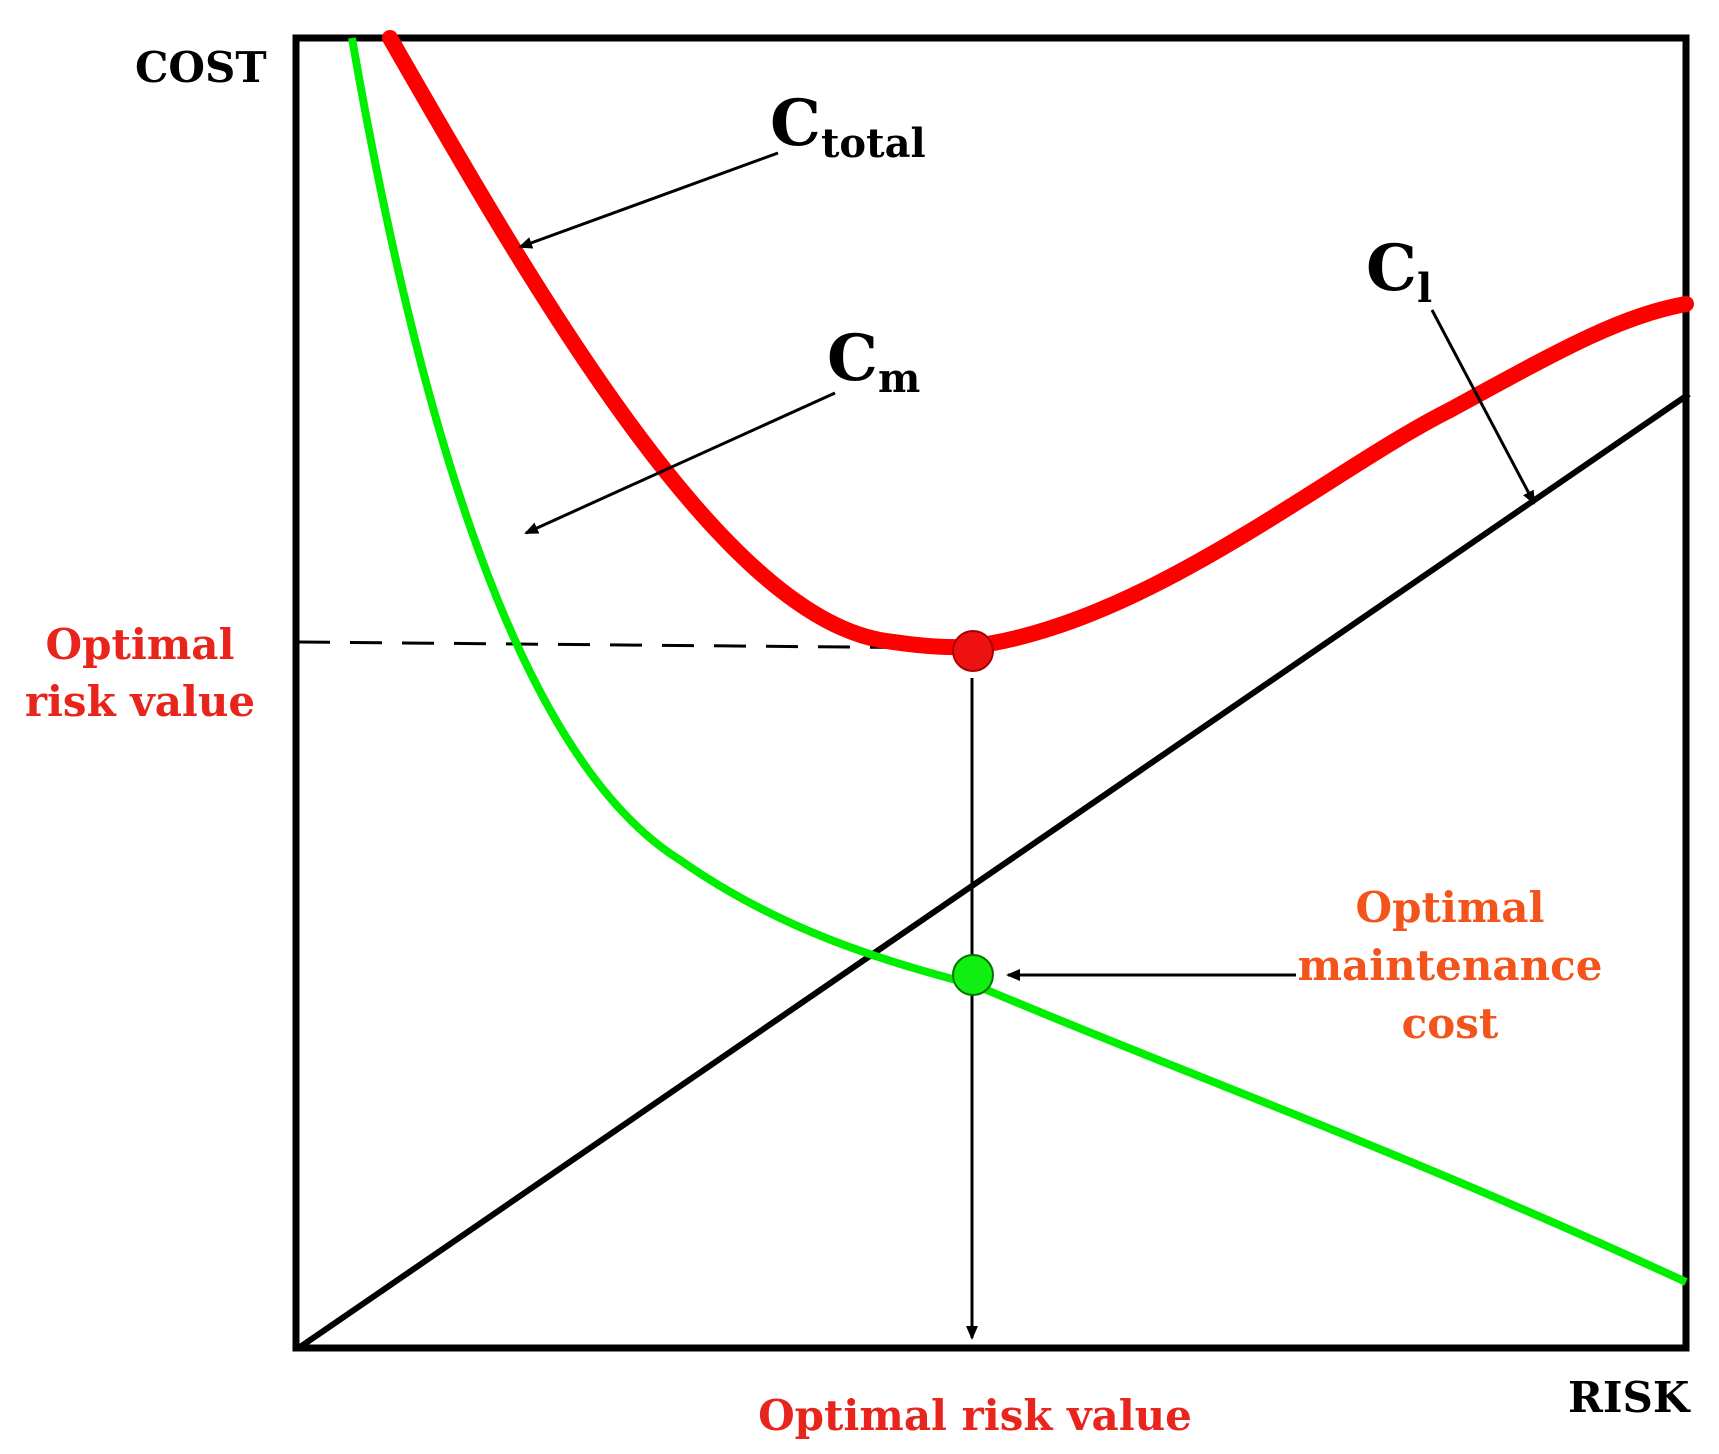  Describe the element at coordinates (899, 378) in the screenshot. I see `maintenance-cost-label-sub: m` at that location.